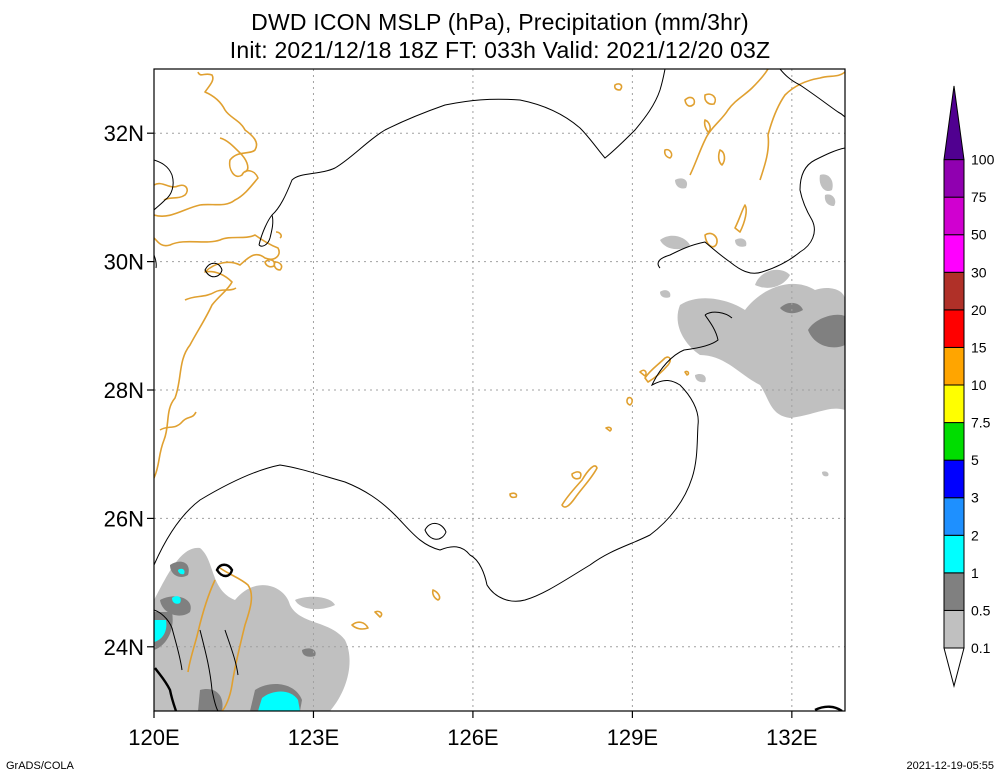 The image size is (1000, 779). I want to click on colorbar-label: 0.5, so click(981, 610).